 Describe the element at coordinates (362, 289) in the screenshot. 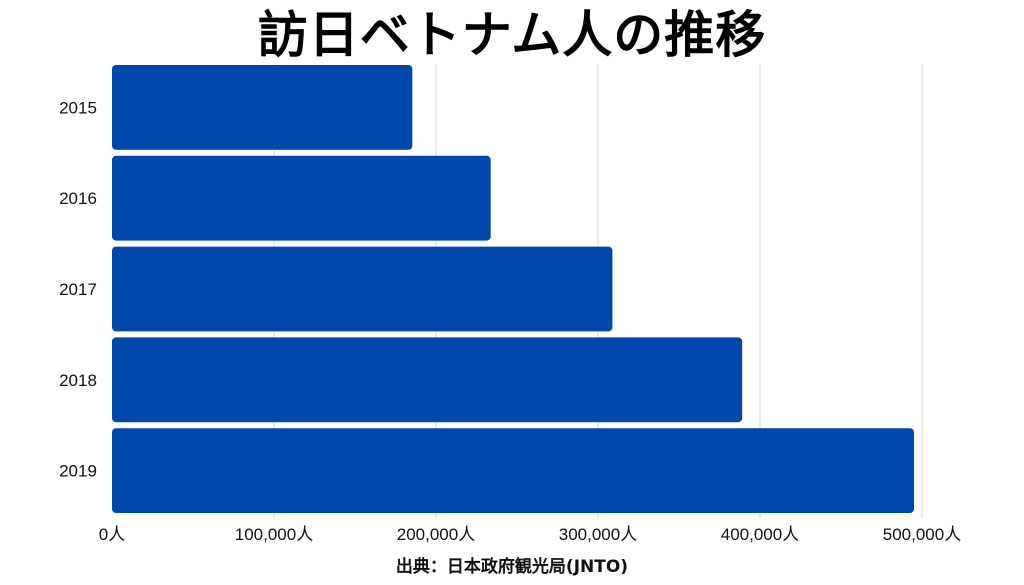

I see `bar-2017` at that location.